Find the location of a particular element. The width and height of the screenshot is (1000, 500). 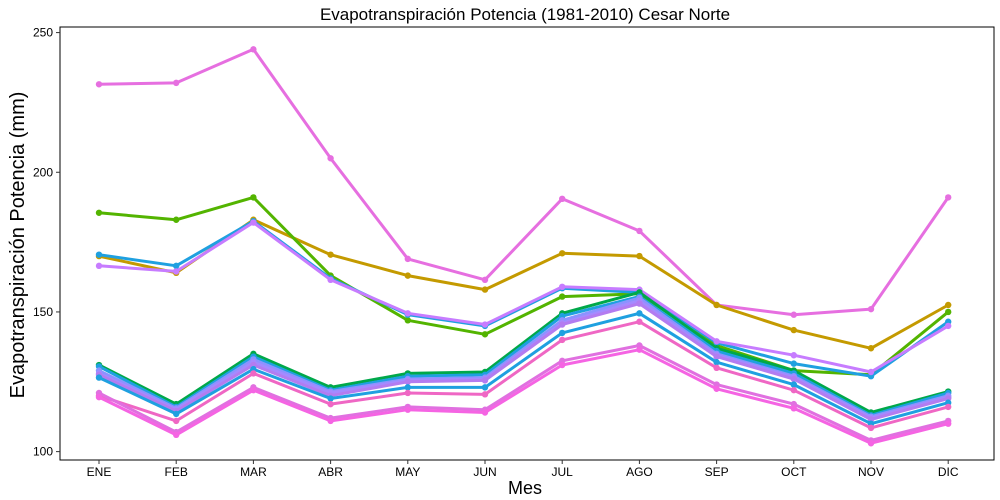

y-tick-label: 150 is located at coordinates (43, 312).